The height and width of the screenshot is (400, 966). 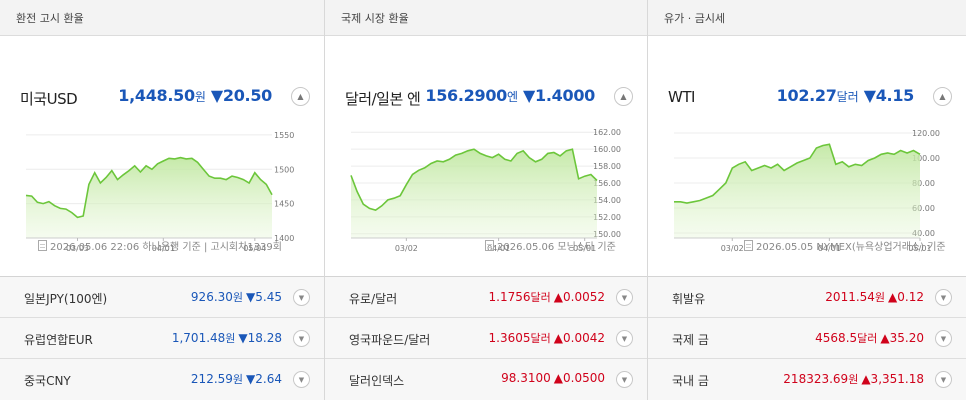 What do you see at coordinates (264, 379) in the screenshot?
I see `item-change: ▼2.64` at bounding box center [264, 379].